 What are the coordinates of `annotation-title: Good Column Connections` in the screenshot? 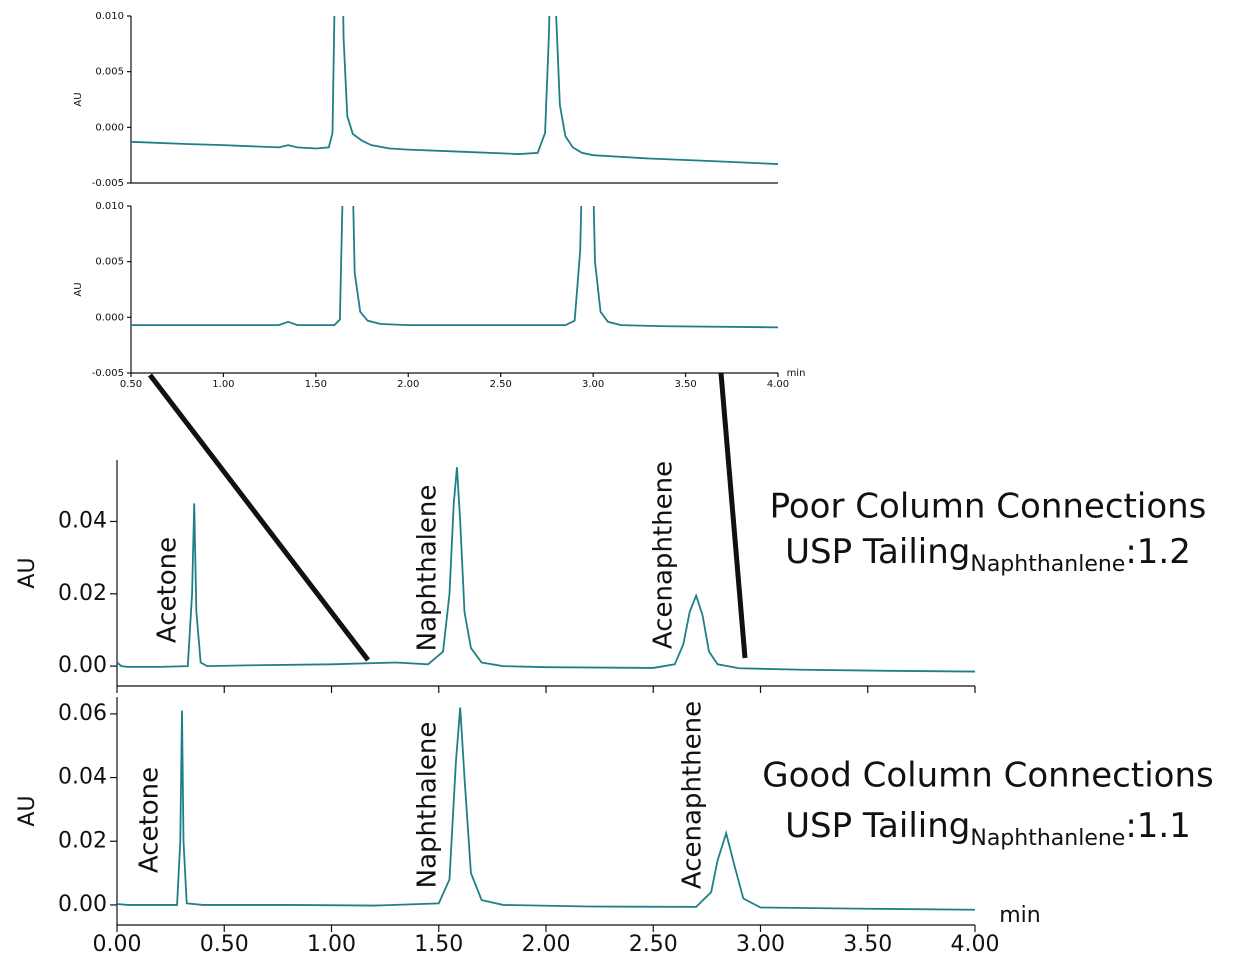 It's located at (987, 776).